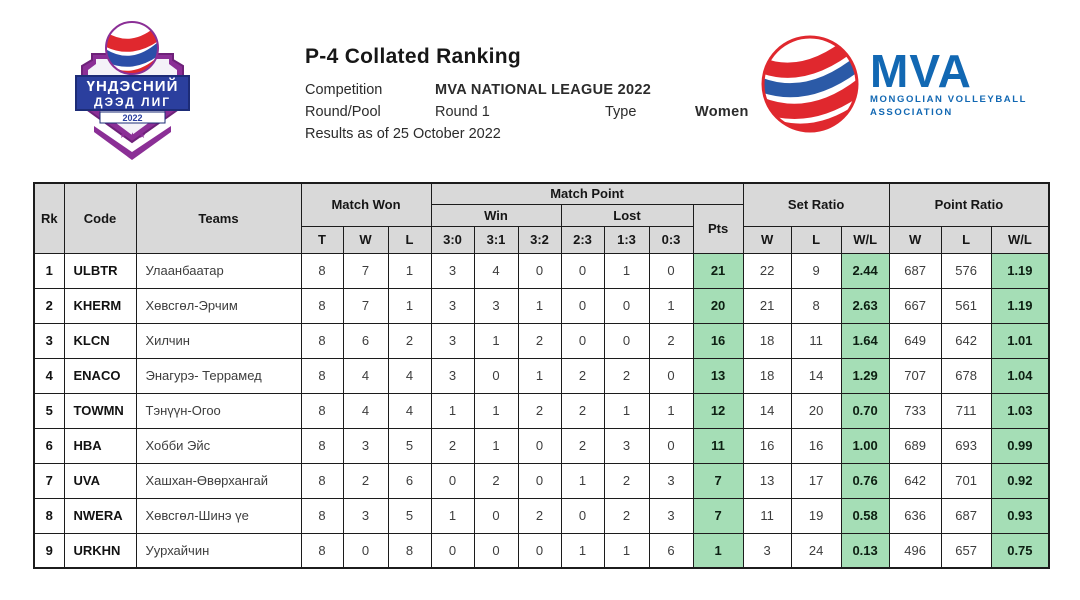 The image size is (1080, 600). What do you see at coordinates (966, 305) in the screenshot?
I see `cell-pt_l: 561` at bounding box center [966, 305].